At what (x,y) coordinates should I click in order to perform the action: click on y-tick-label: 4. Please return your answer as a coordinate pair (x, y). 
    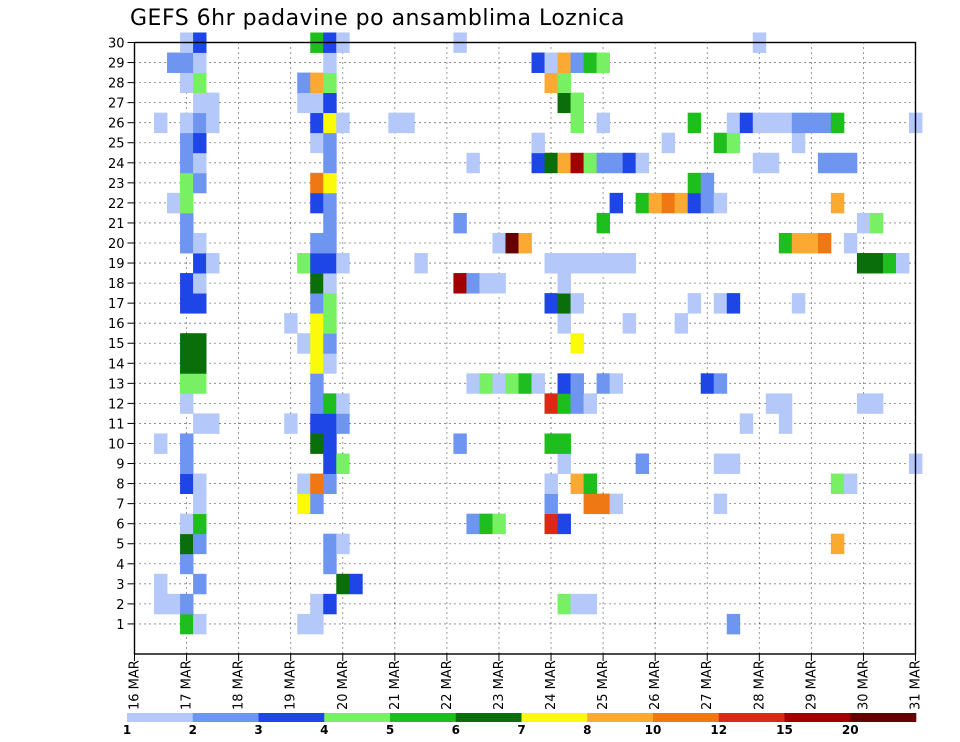
    Looking at the image, I should click on (120, 565).